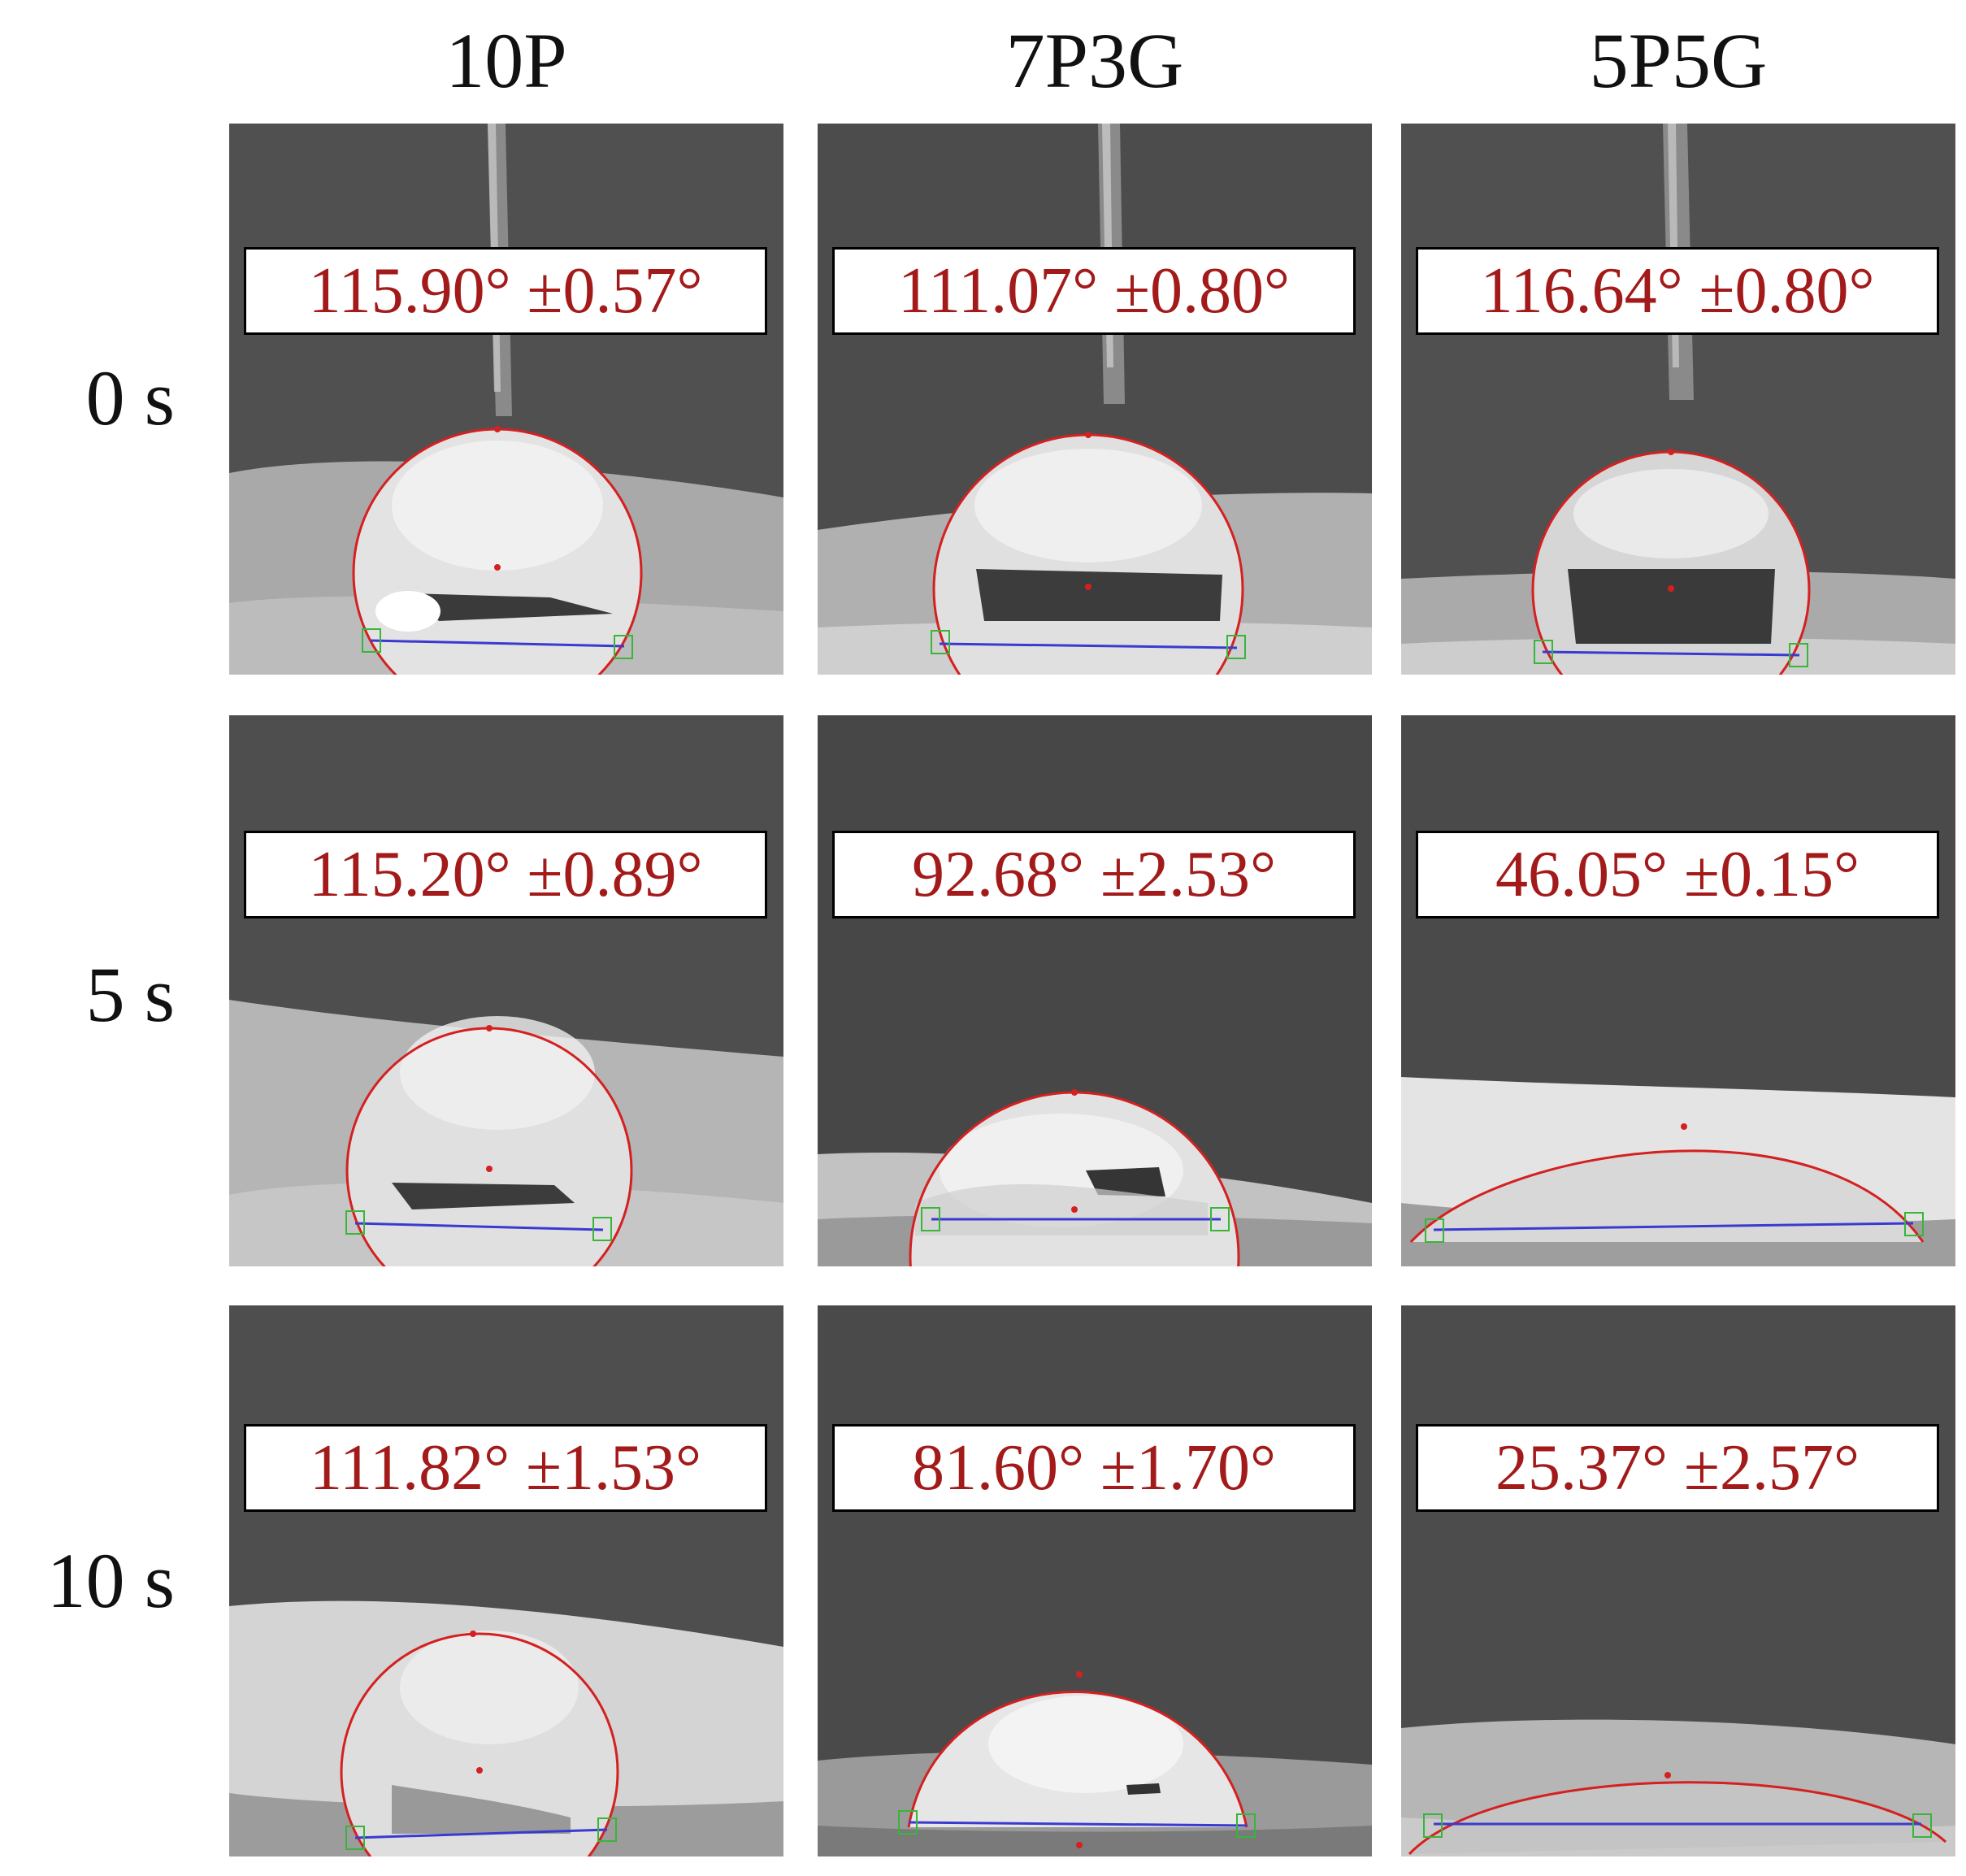 The height and width of the screenshot is (1876, 1966). What do you see at coordinates (1678, 60) in the screenshot?
I see `column-header-5p5g: 5P5G` at bounding box center [1678, 60].